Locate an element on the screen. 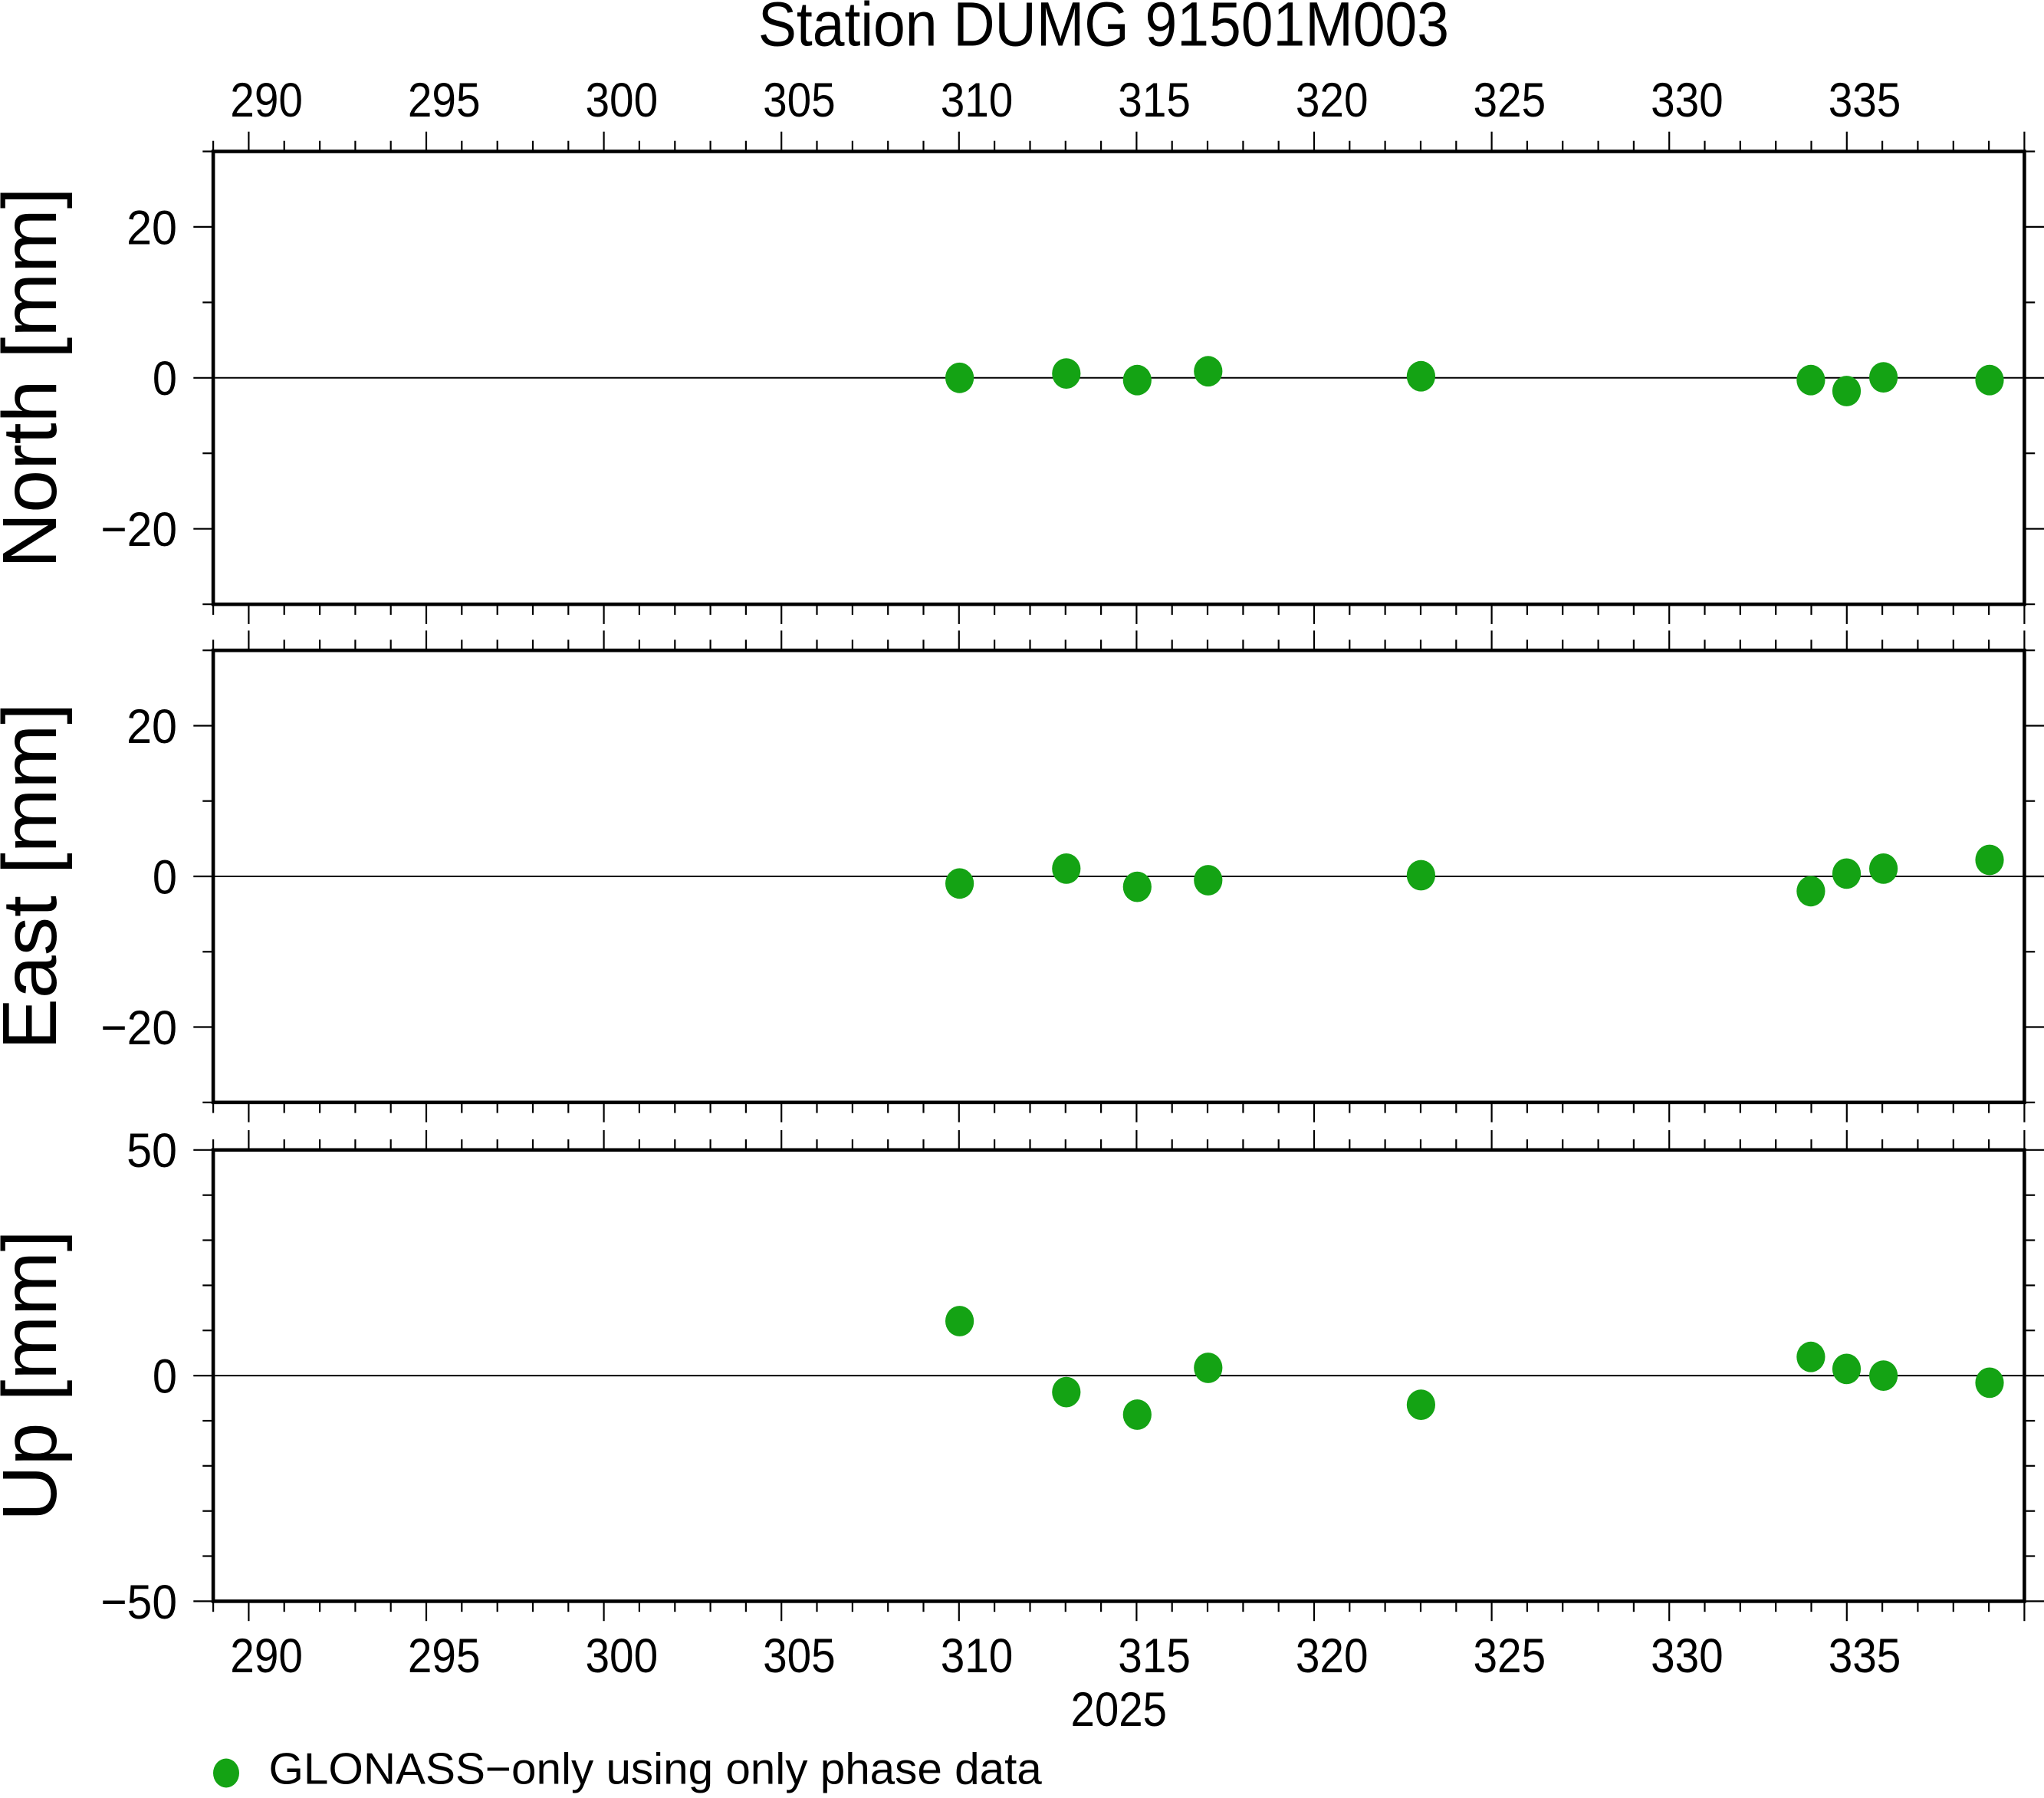  svg-text: 50 is located at coordinates (152, 1151).